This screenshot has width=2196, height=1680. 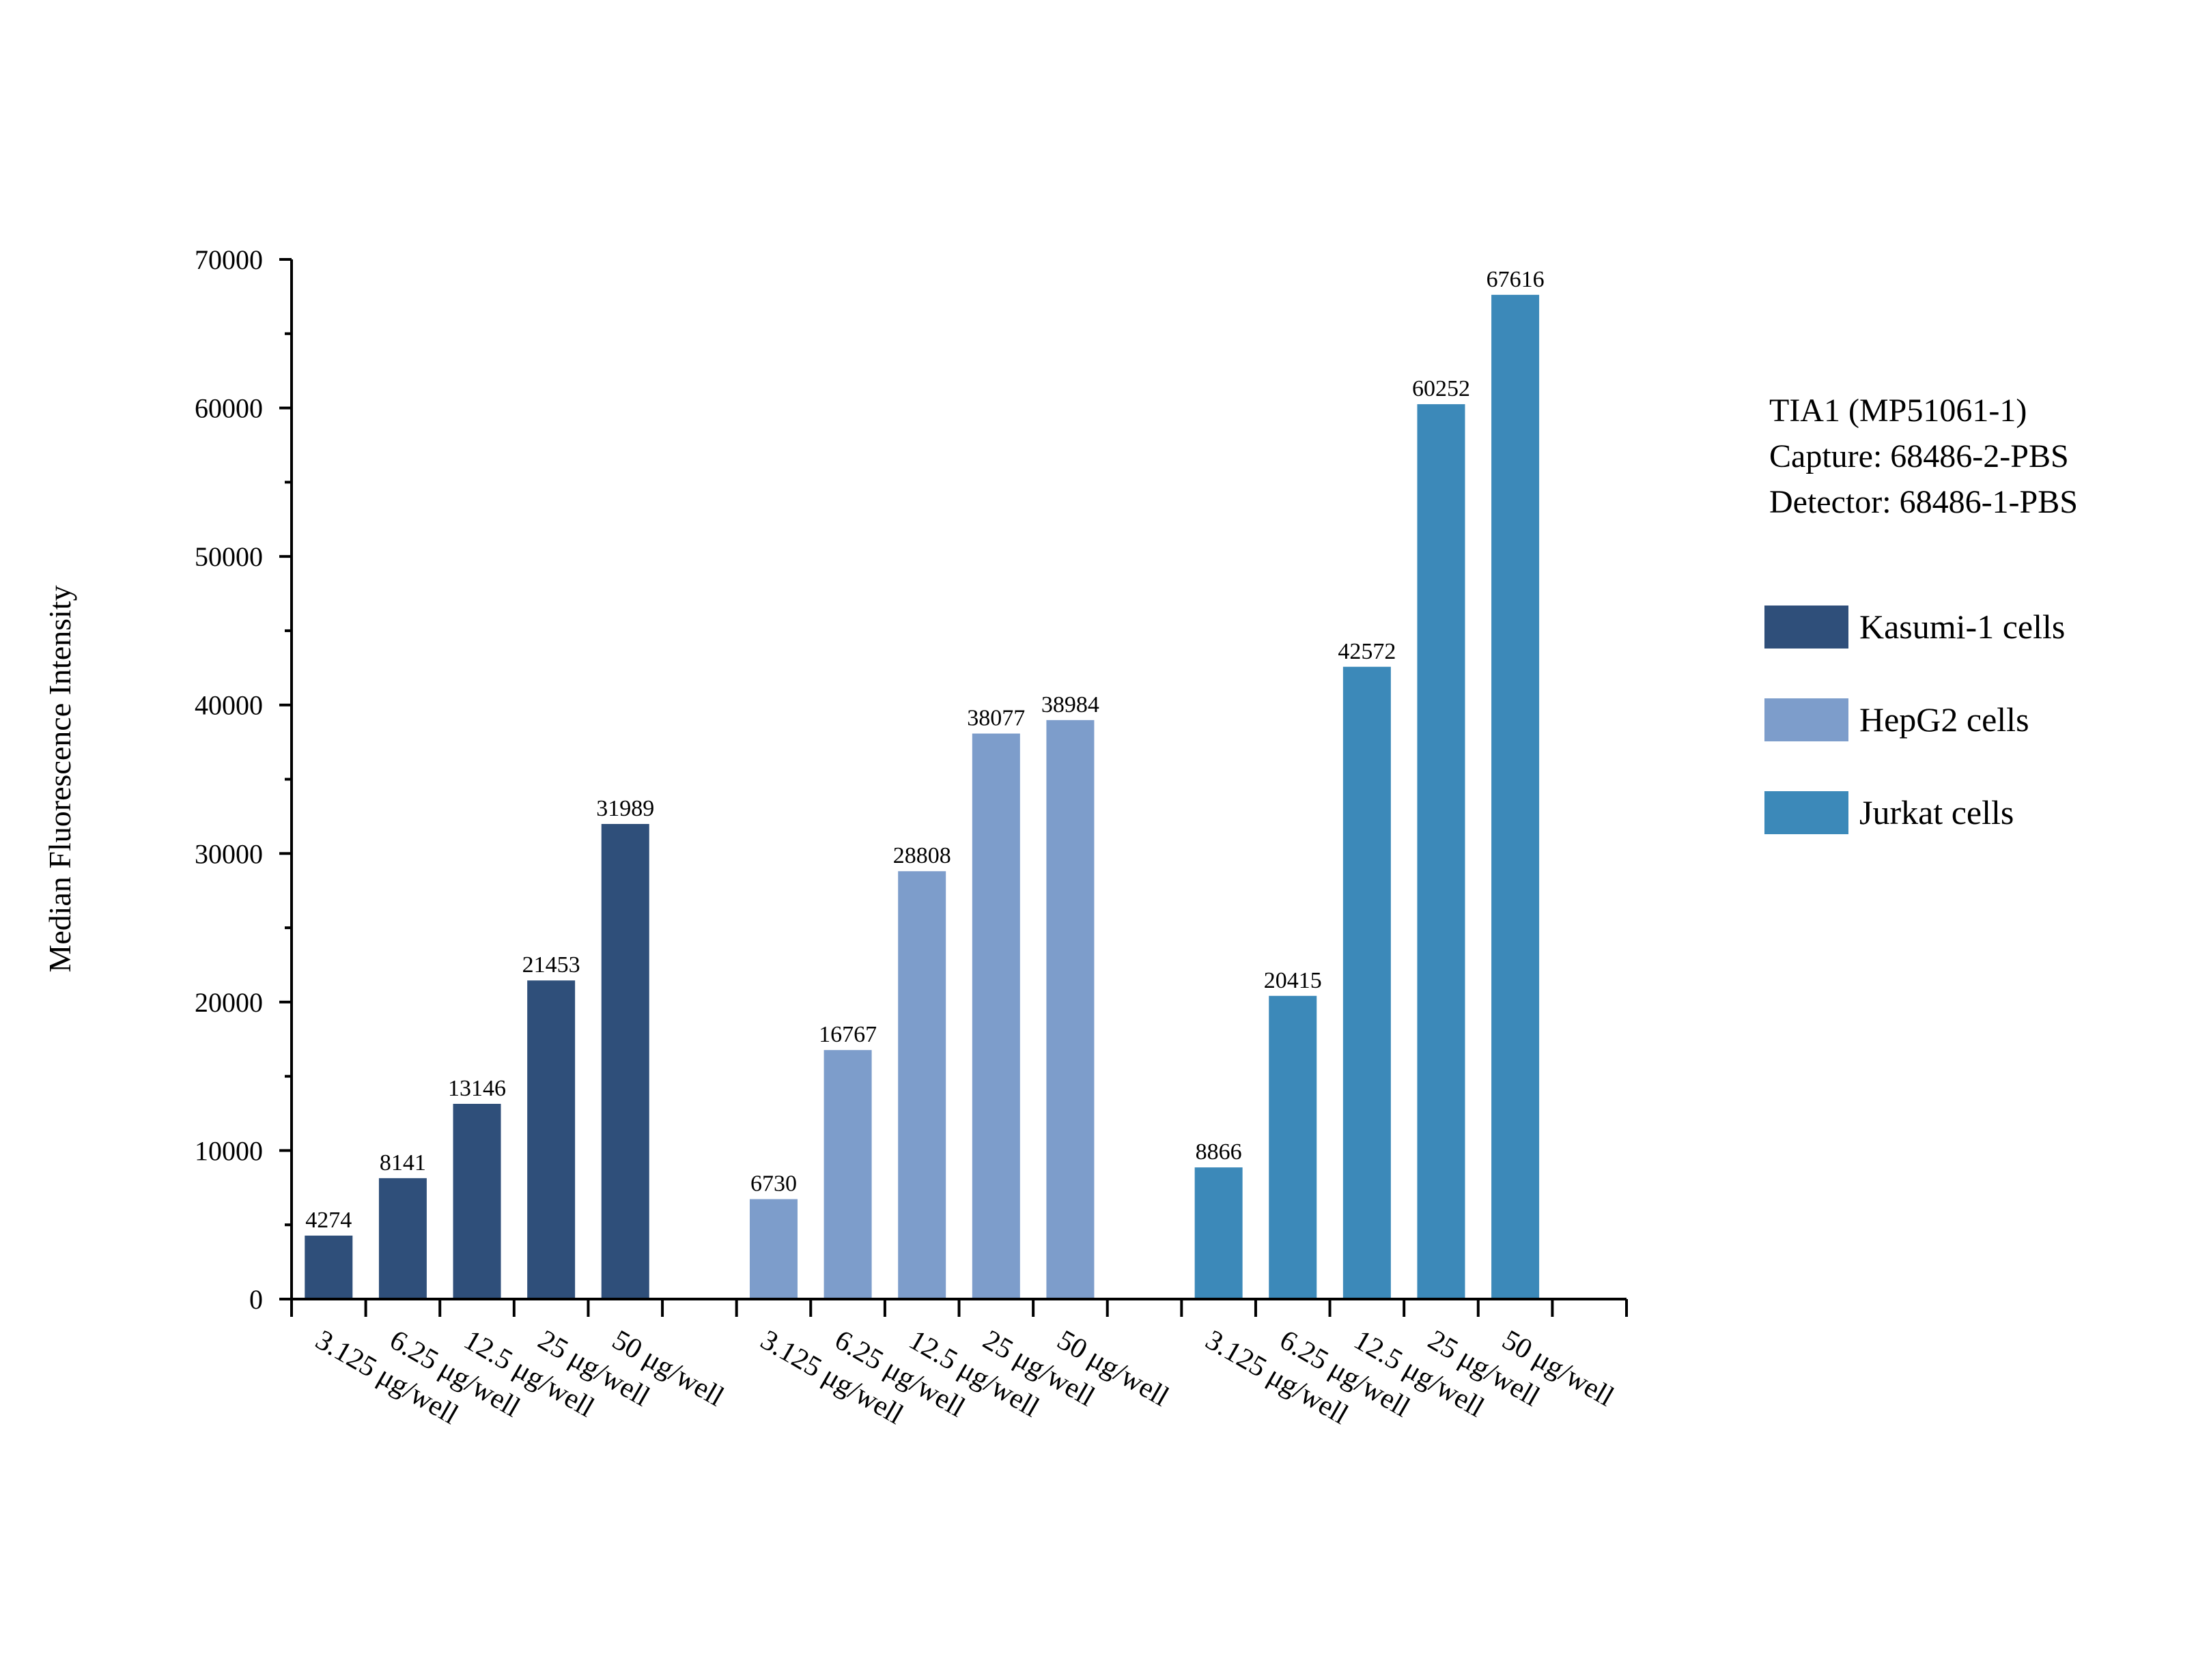 I want to click on annotation-line: TIA1 (MP51061-1), so click(x=1898, y=411).